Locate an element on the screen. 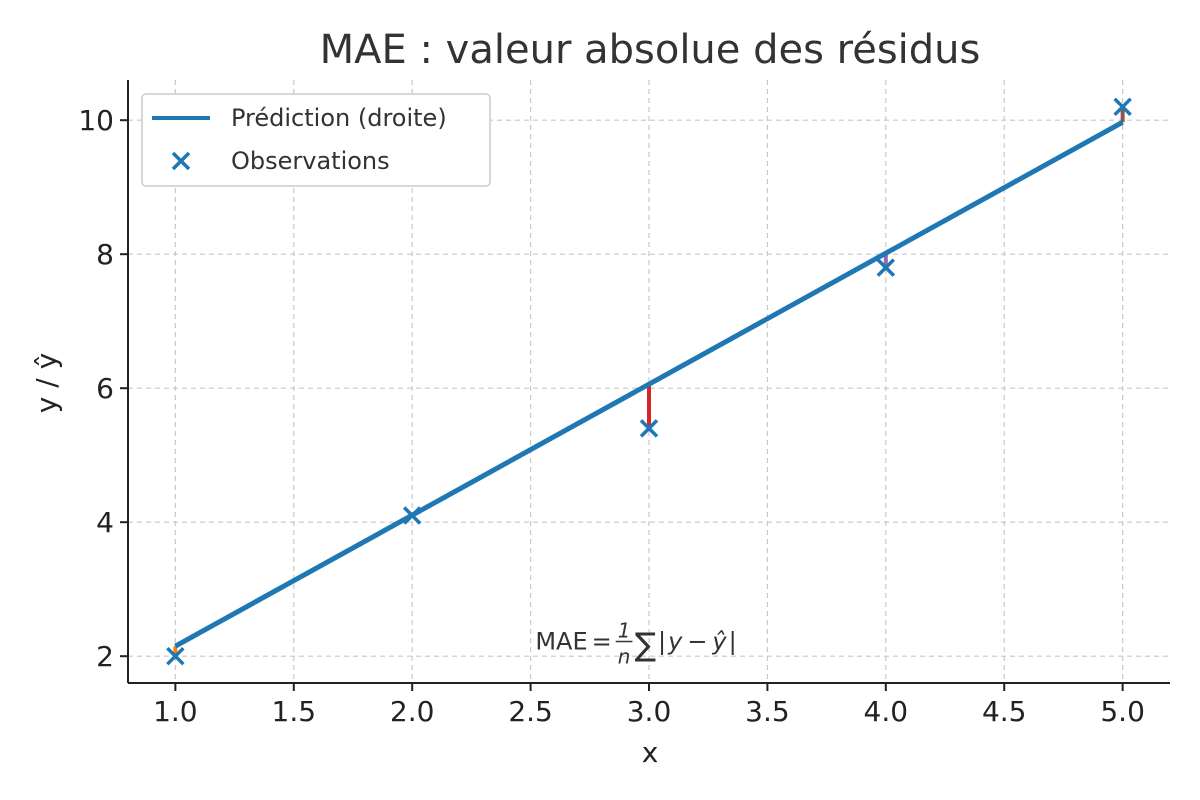 This screenshot has width=1200, height=800. formula-sum: ∑ is located at coordinates (645, 645).